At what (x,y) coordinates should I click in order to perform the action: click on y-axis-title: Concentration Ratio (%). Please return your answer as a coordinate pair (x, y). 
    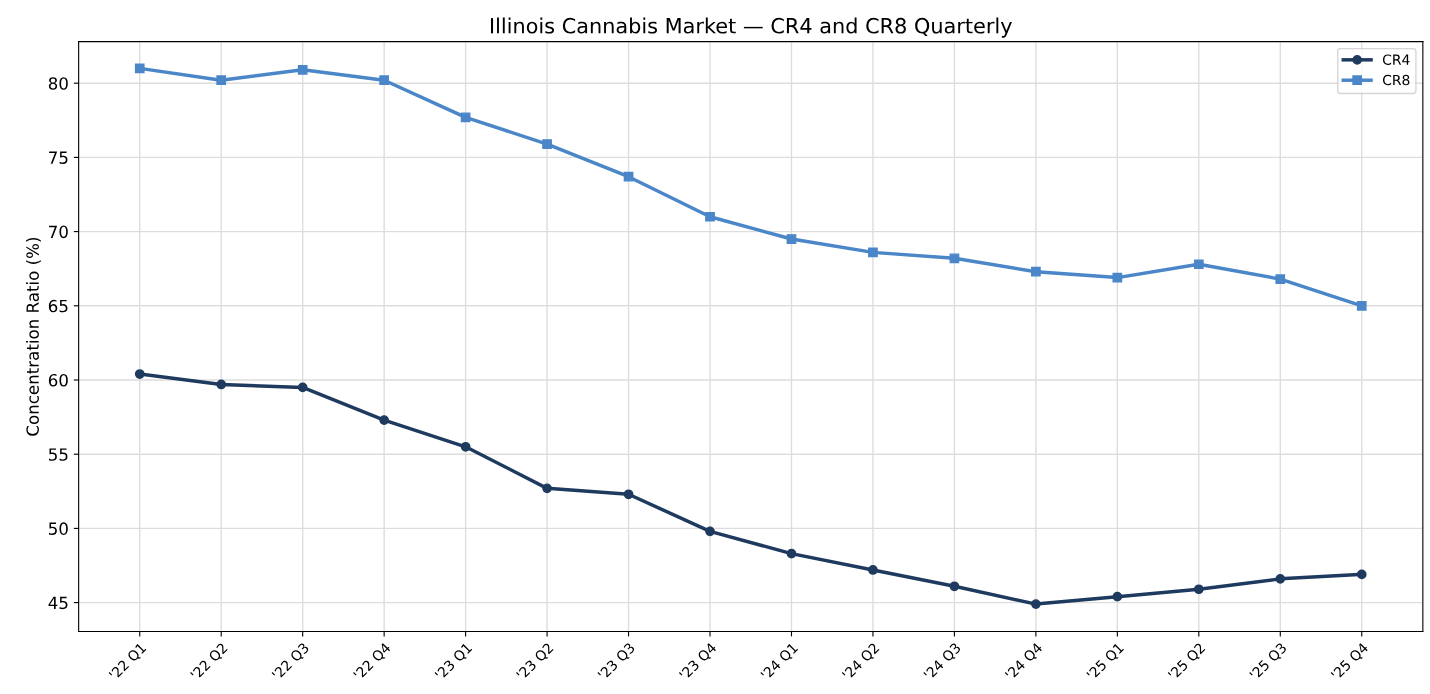
    Looking at the image, I should click on (33, 336).